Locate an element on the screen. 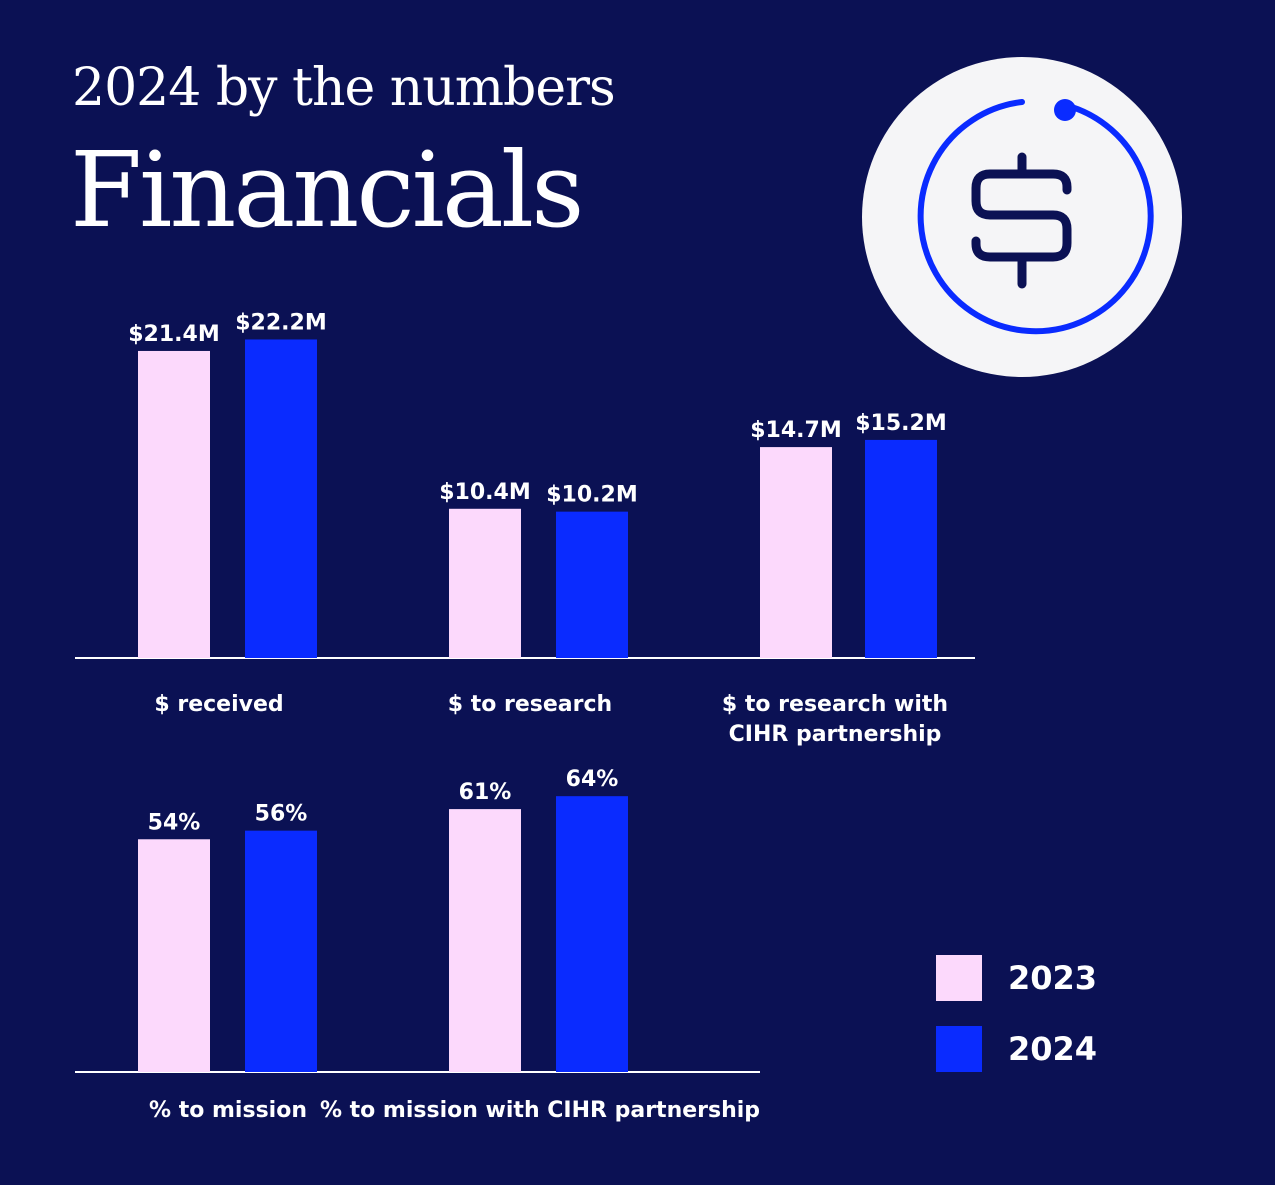  value-label-2024-0: $22.2M is located at coordinates (280, 322).